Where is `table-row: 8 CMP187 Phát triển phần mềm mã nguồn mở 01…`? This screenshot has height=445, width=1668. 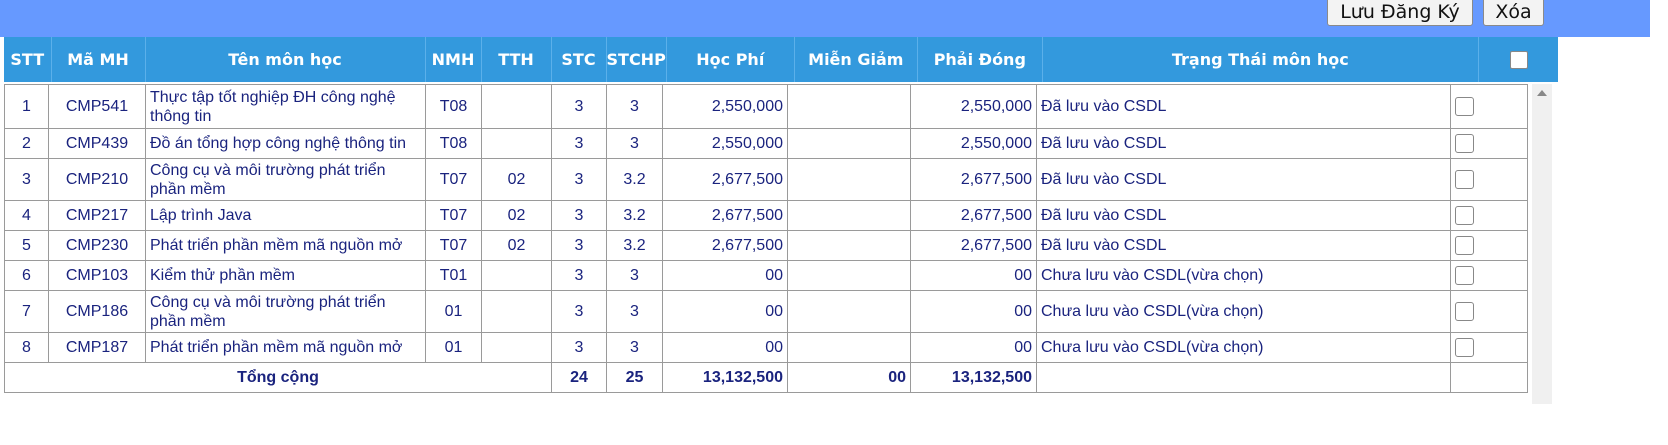 table-row: 8 CMP187 Phát triển phần mềm mã nguồn mở 01… is located at coordinates (766, 347).